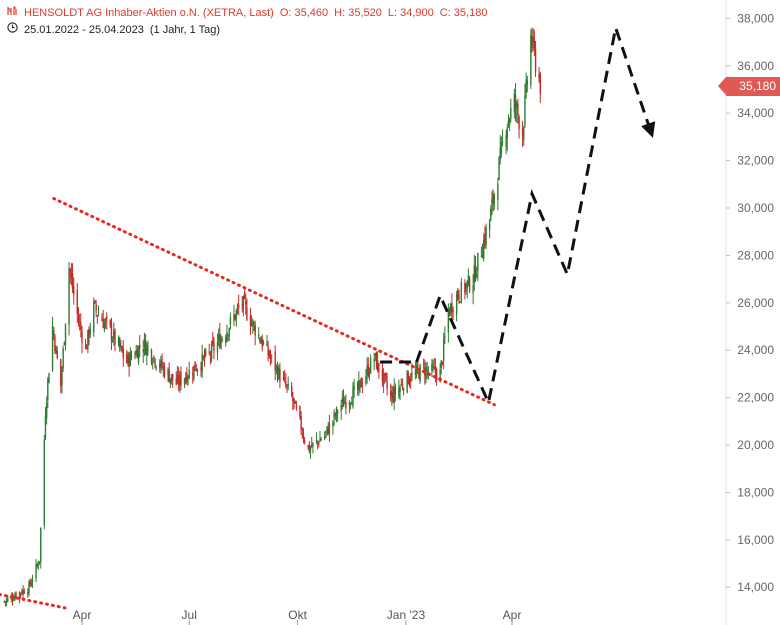 Image resolution: width=780 pixels, height=625 pixels. Describe the element at coordinates (297, 615) in the screenshot. I see `x-tick-label: Okt` at that location.